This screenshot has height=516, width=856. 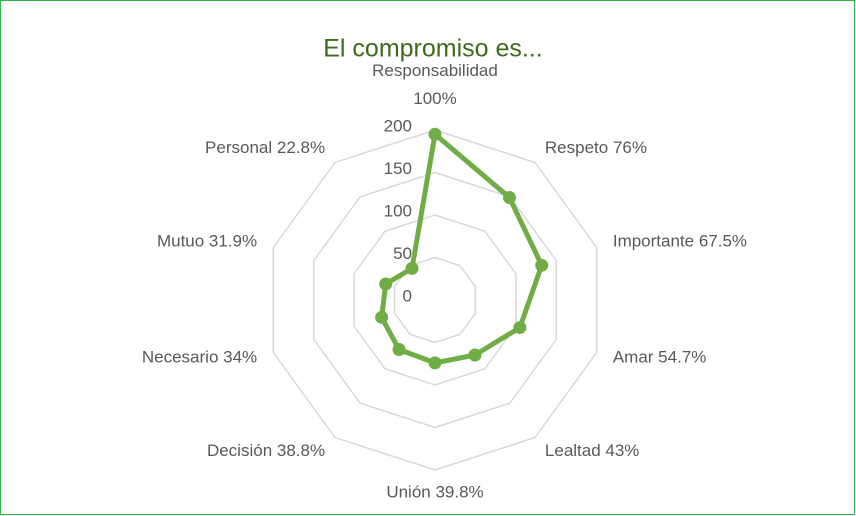 What do you see at coordinates (680, 241) in the screenshot?
I see `category-label: Importante 67.5%` at bounding box center [680, 241].